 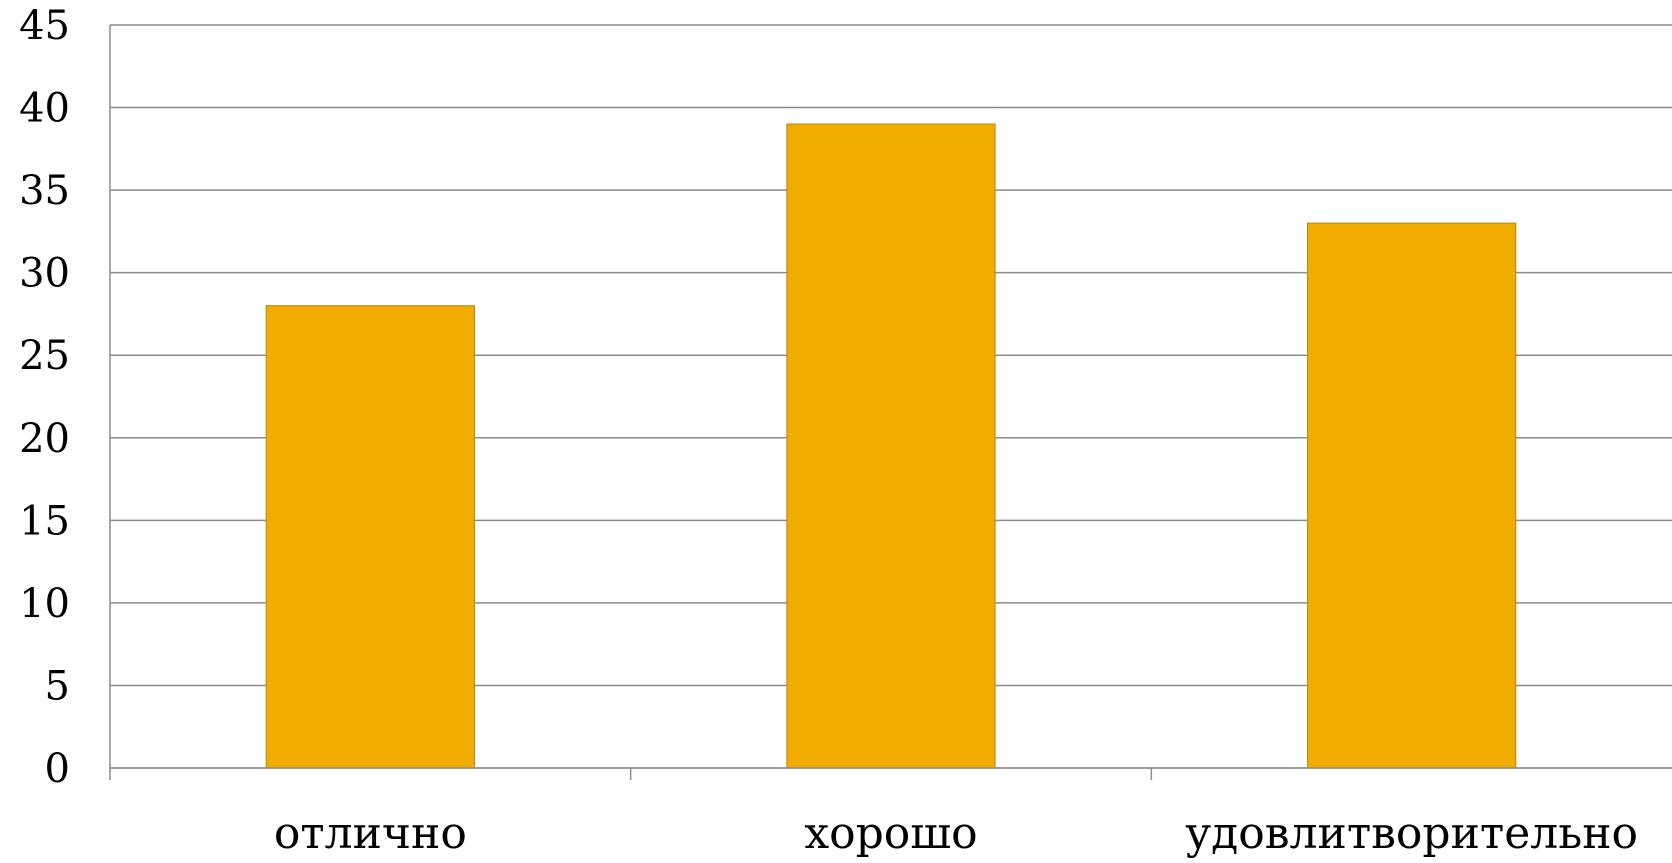 I want to click on x-category-label-1: отлично, so click(x=370, y=833).